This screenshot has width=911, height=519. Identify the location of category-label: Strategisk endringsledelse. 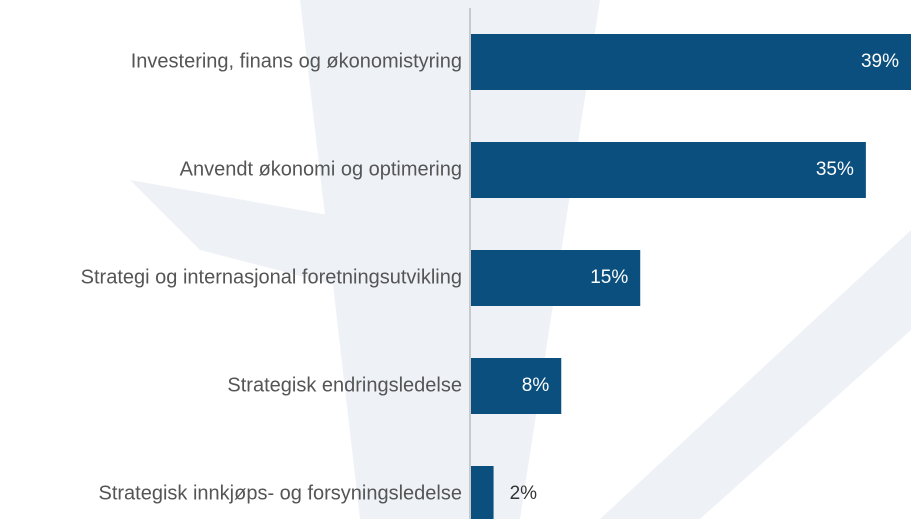
(344, 385).